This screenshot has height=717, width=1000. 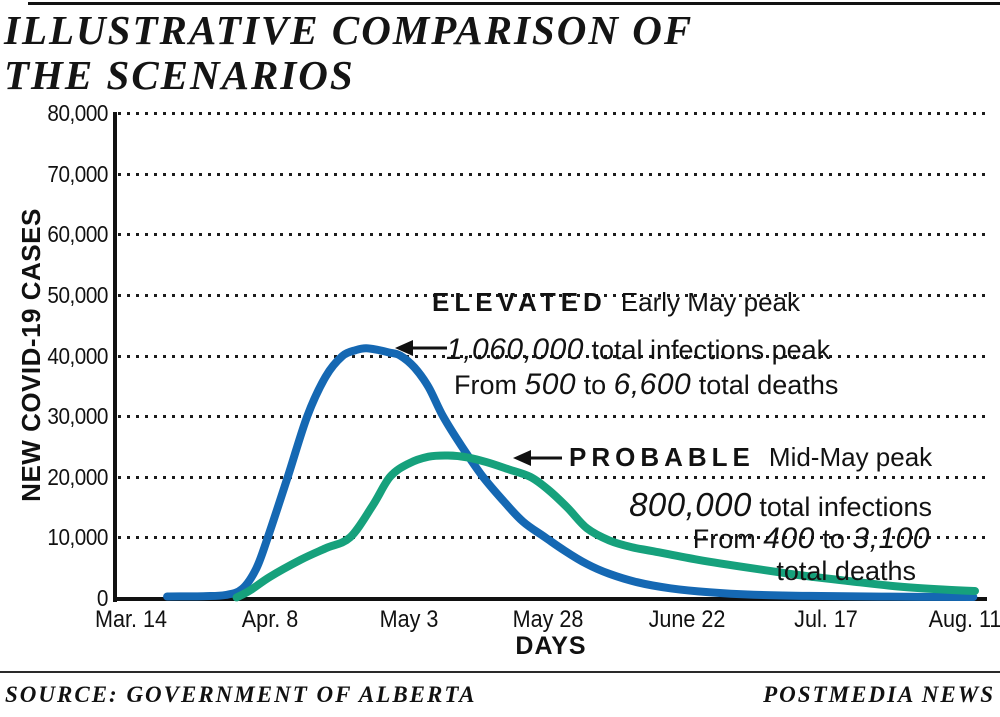 I want to click on probable-deaths-suffix: total deaths, so click(x=846, y=571).